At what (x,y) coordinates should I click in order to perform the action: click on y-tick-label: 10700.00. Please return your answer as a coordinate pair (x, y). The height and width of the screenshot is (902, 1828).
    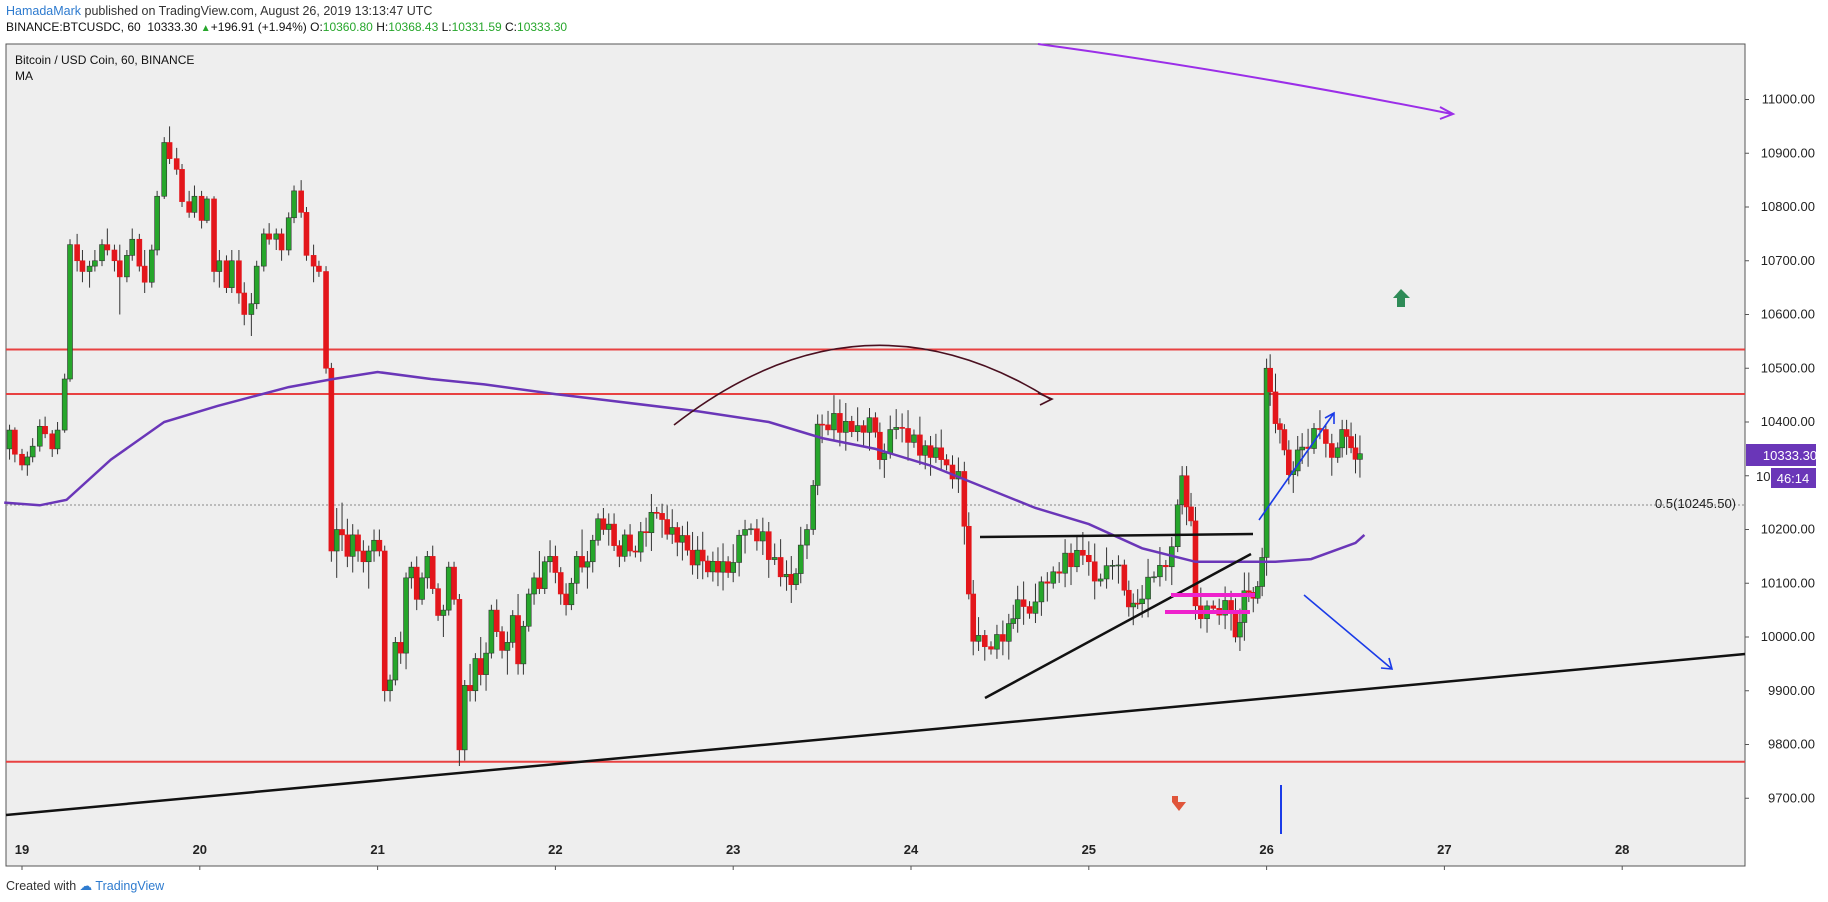
    Looking at the image, I should click on (1788, 260).